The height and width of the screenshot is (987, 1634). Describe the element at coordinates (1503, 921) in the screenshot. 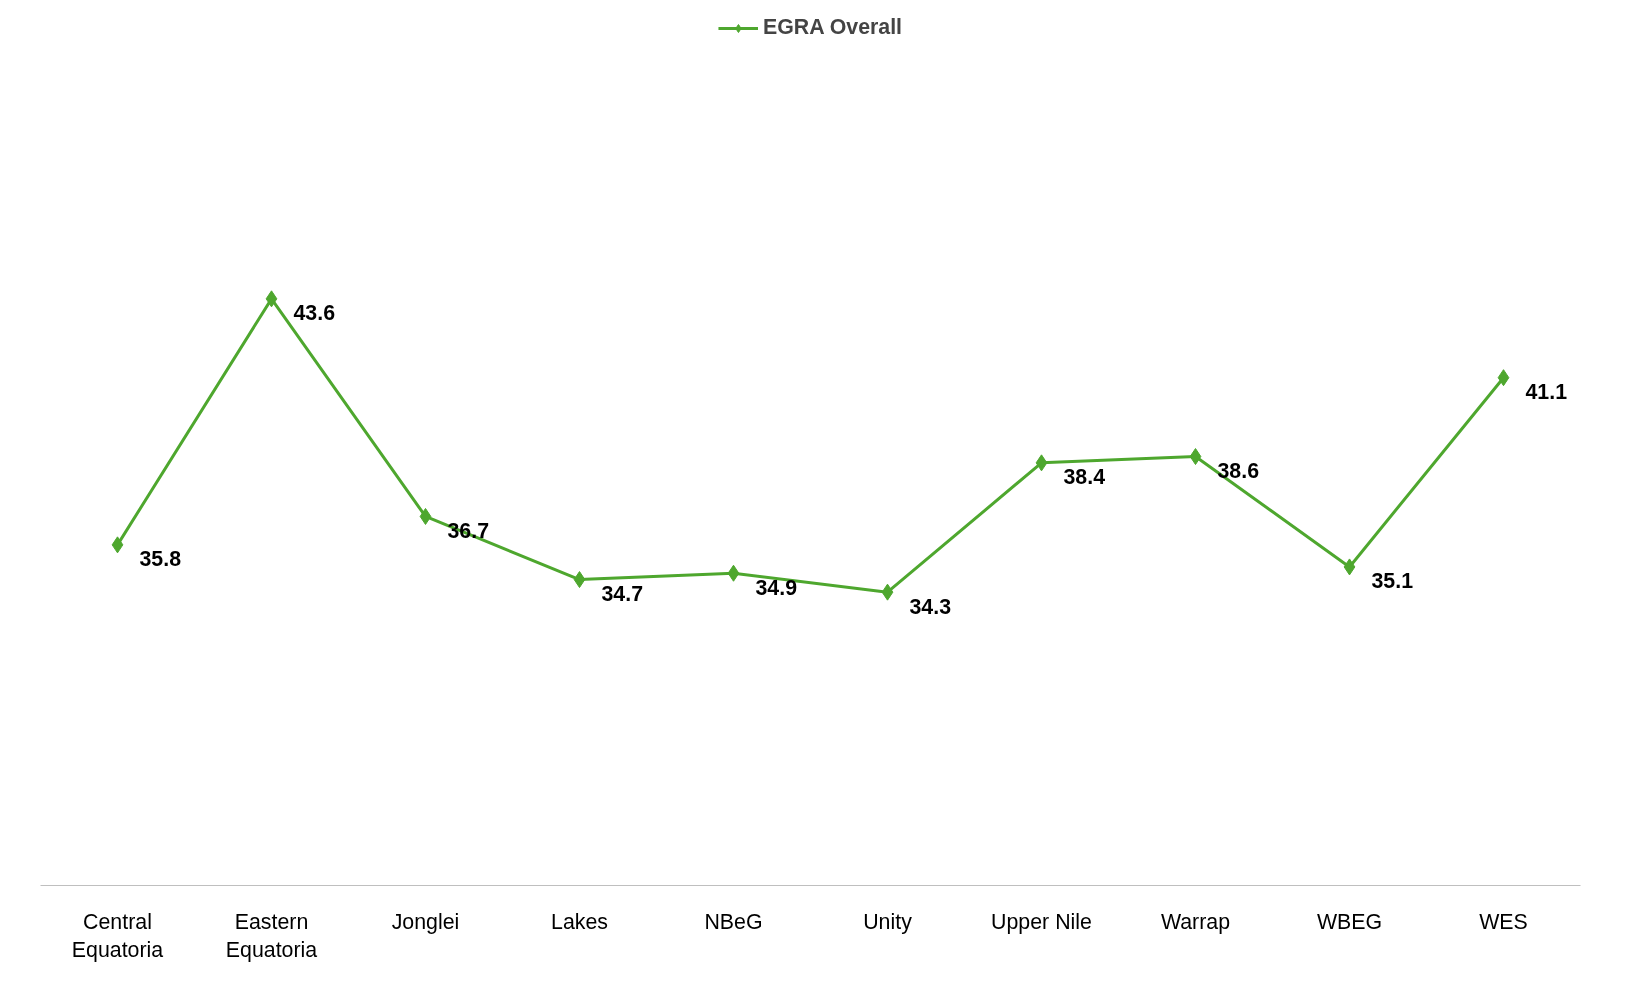

I see `x-tick-label: WES` at that location.